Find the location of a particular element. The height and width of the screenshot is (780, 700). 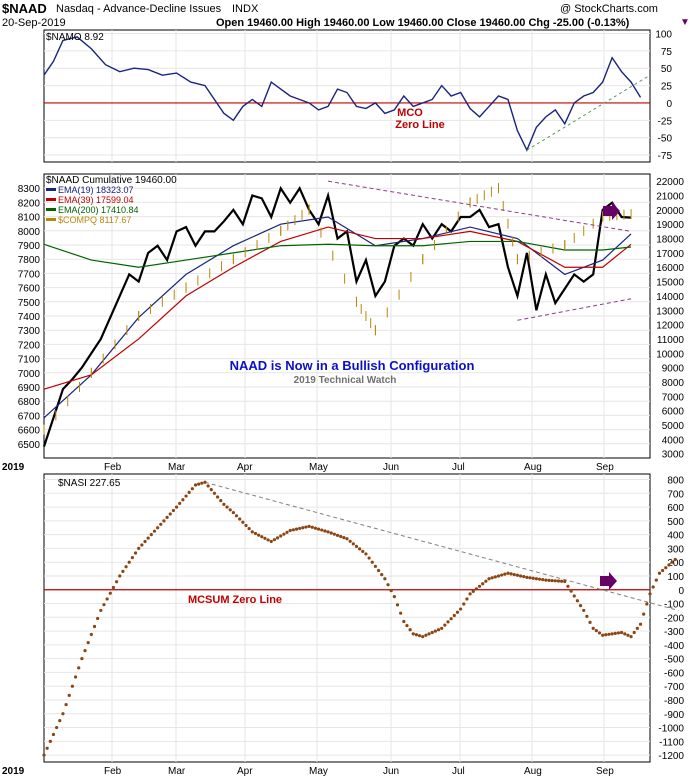

y-tick-label-left: 8000 is located at coordinates (29, 232).